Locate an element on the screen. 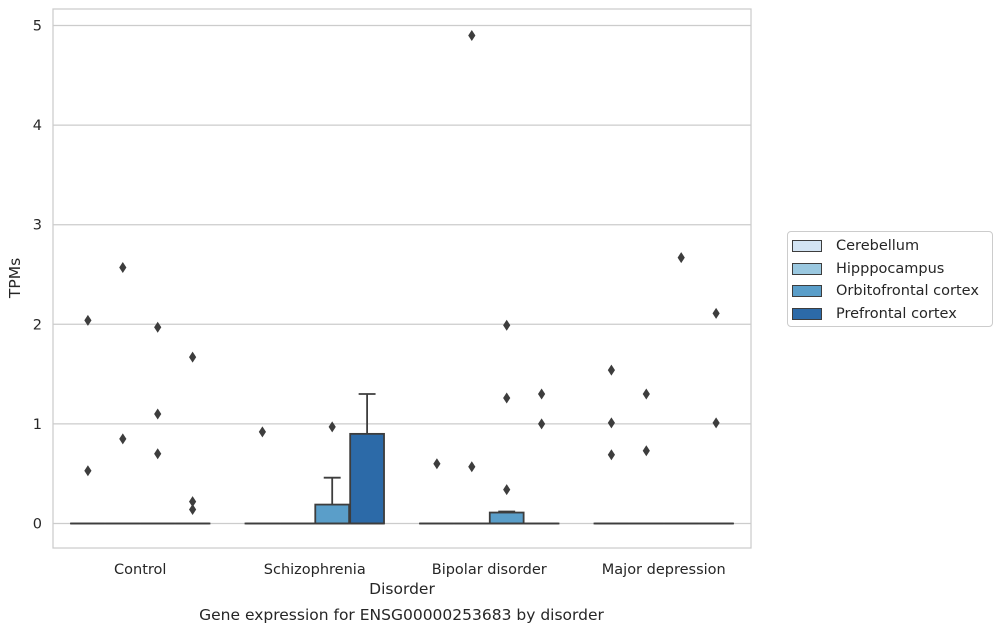 This screenshot has height=634, width=1003. legend-label: Hipppocampus is located at coordinates (890, 268).